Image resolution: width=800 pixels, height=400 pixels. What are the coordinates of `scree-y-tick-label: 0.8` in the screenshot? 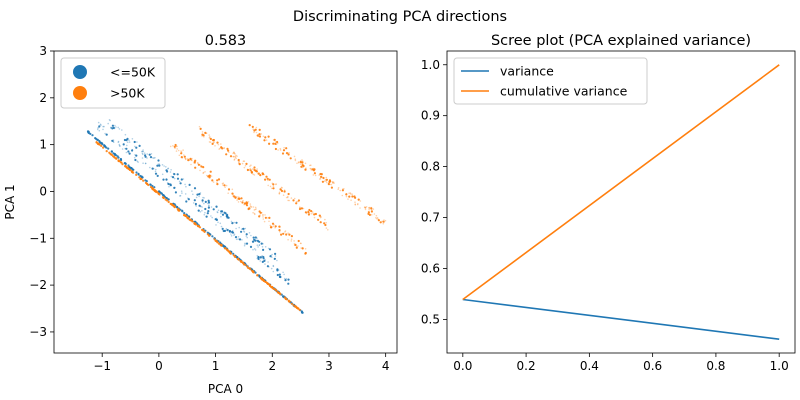 It's located at (430, 167).